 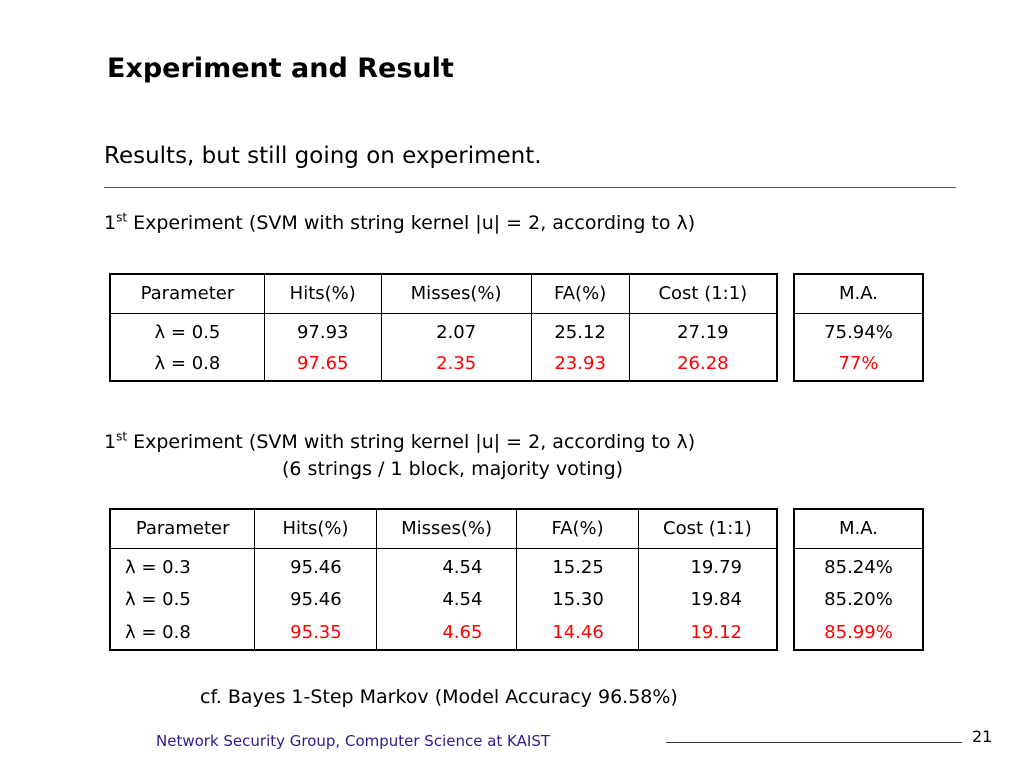 What do you see at coordinates (322, 330) in the screenshot?
I see `hits-cell: 97.93` at bounding box center [322, 330].